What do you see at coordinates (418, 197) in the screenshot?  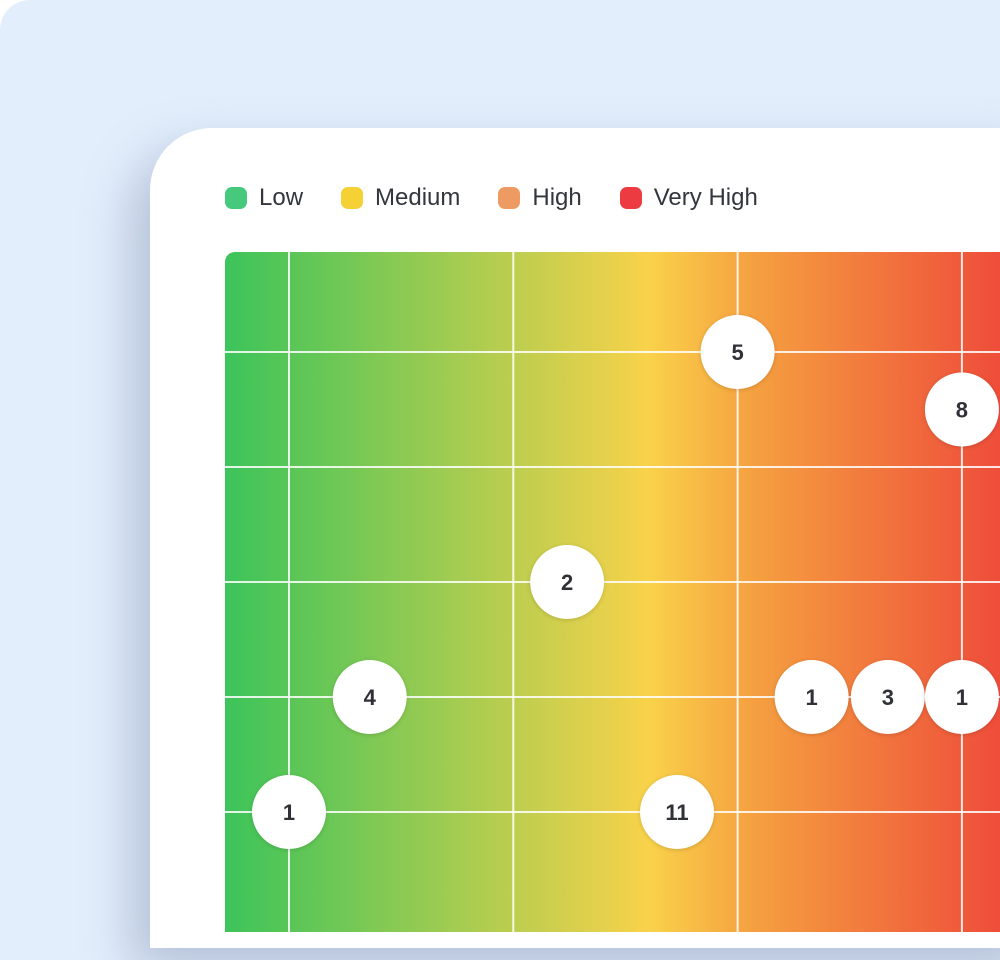 I see `legend-label: Medium` at bounding box center [418, 197].